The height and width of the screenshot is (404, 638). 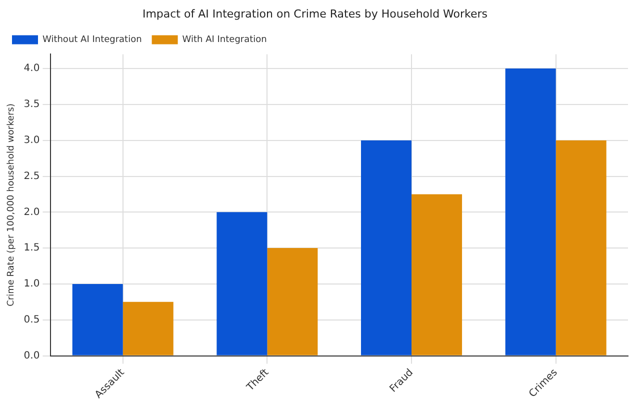 I want to click on legend-label: With AI Integration, so click(x=224, y=40).